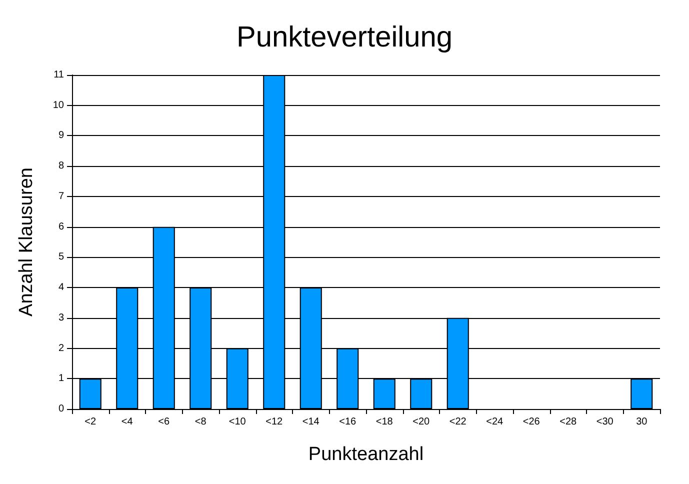 The height and width of the screenshot is (484, 689). I want to click on x-tick-label: <20, so click(421, 422).